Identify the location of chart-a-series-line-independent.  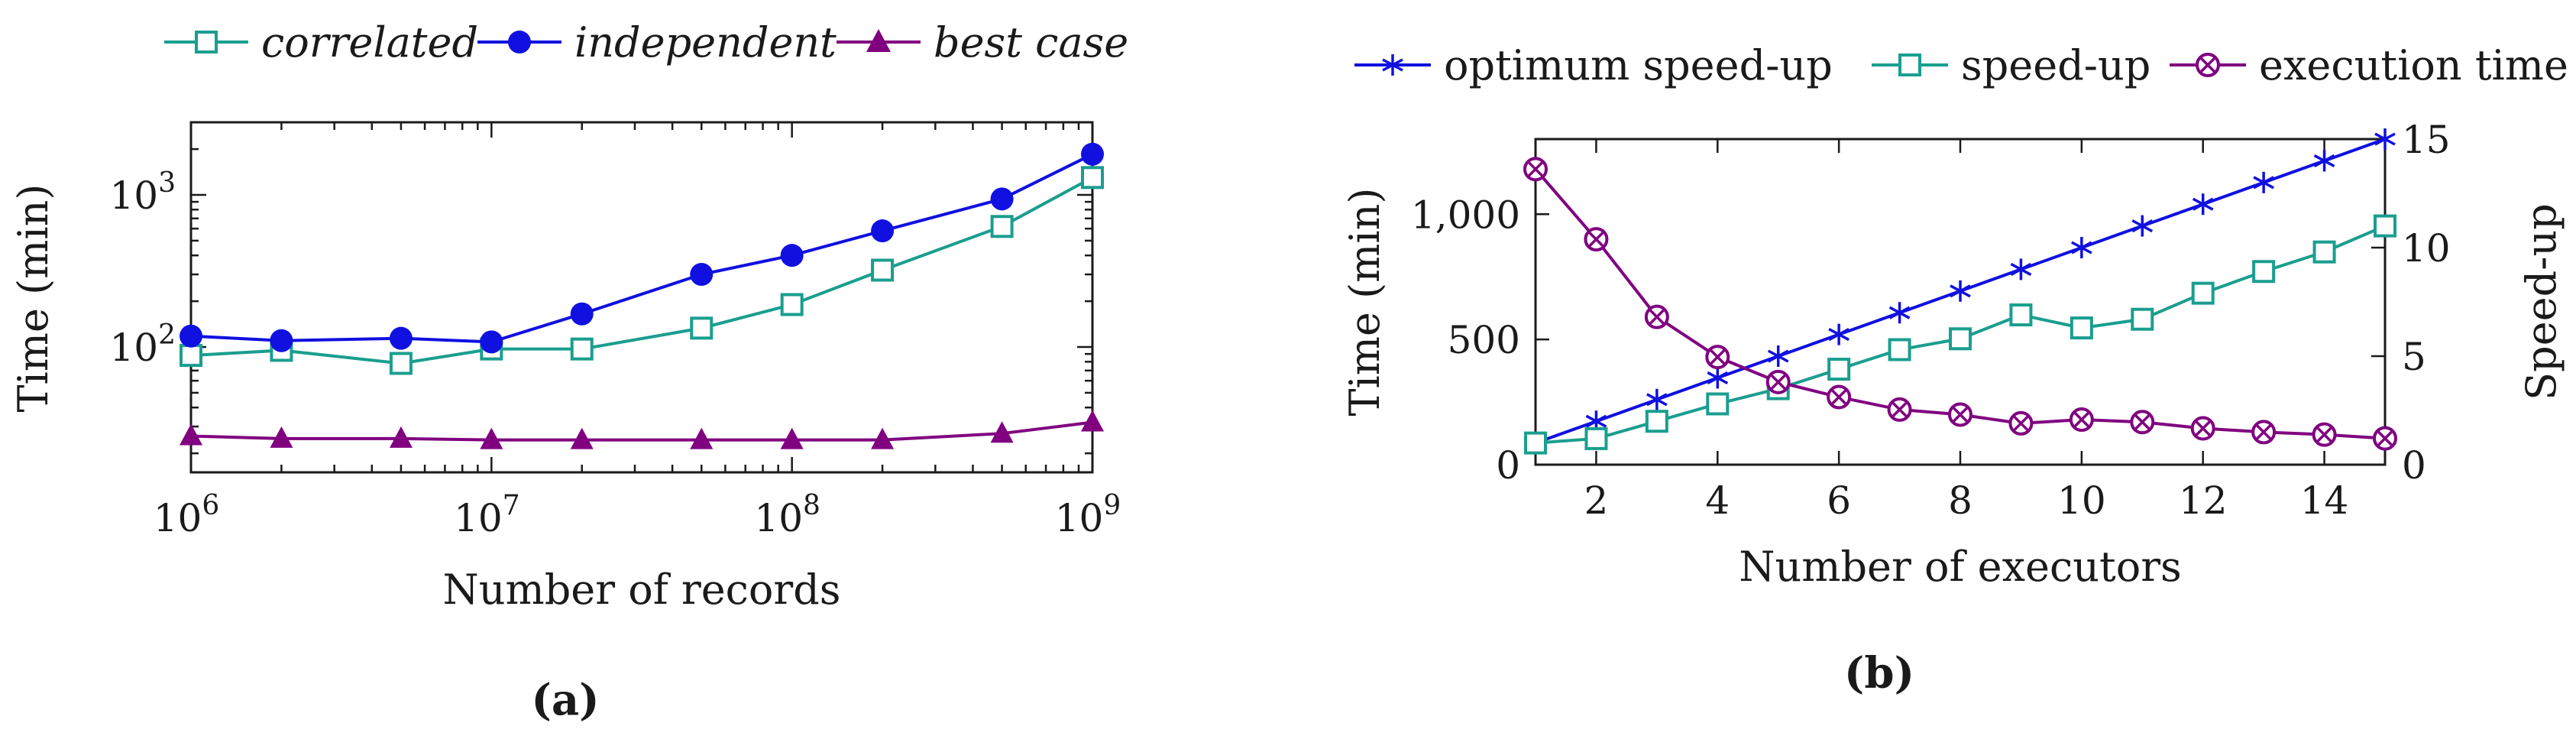
(641, 248).